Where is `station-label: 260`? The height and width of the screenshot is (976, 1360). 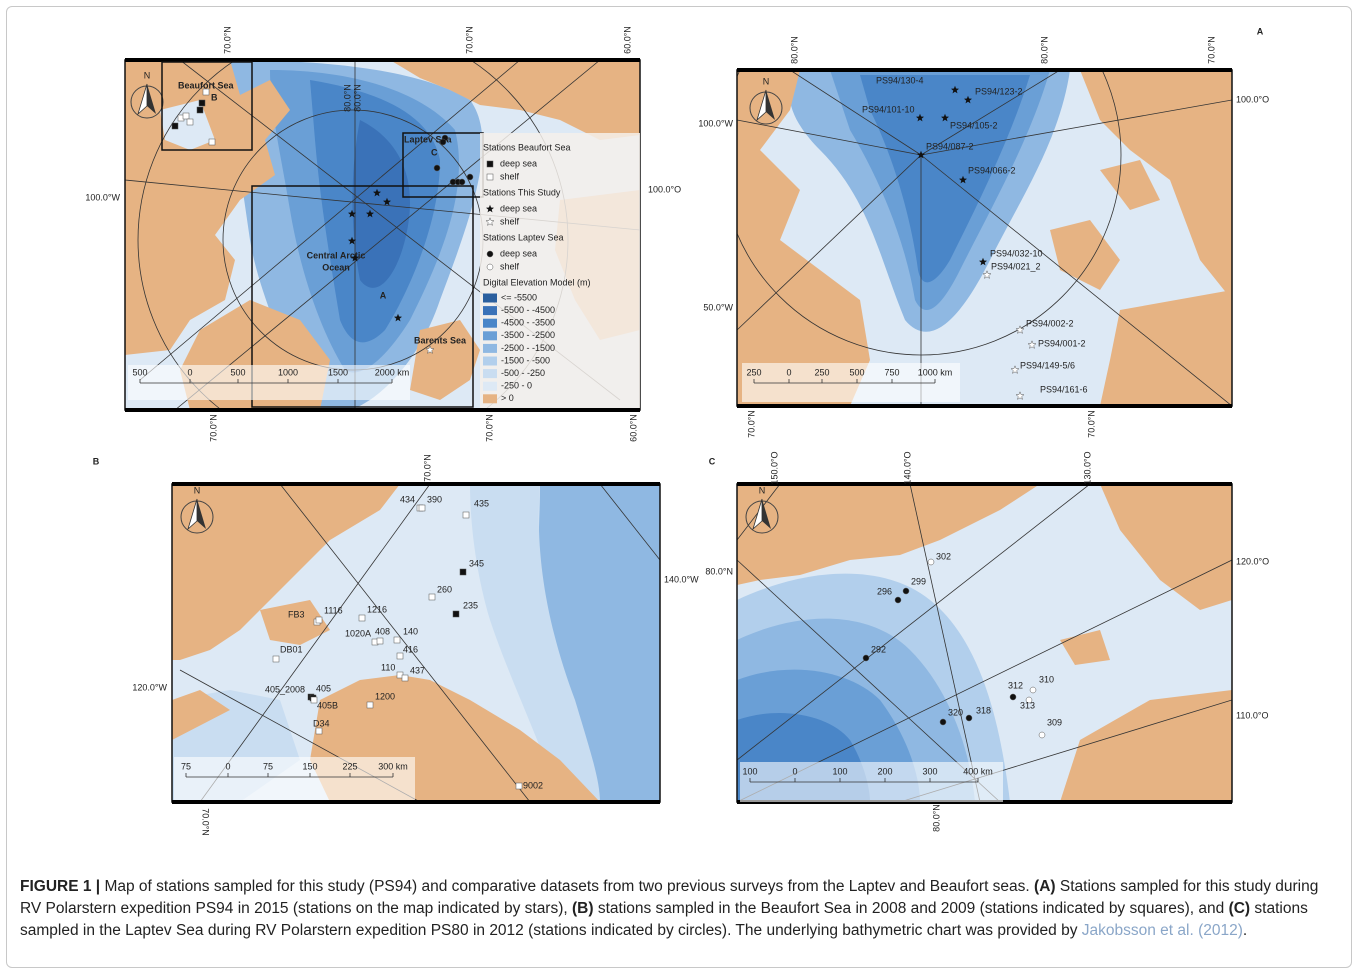
station-label: 260 is located at coordinates (444, 589).